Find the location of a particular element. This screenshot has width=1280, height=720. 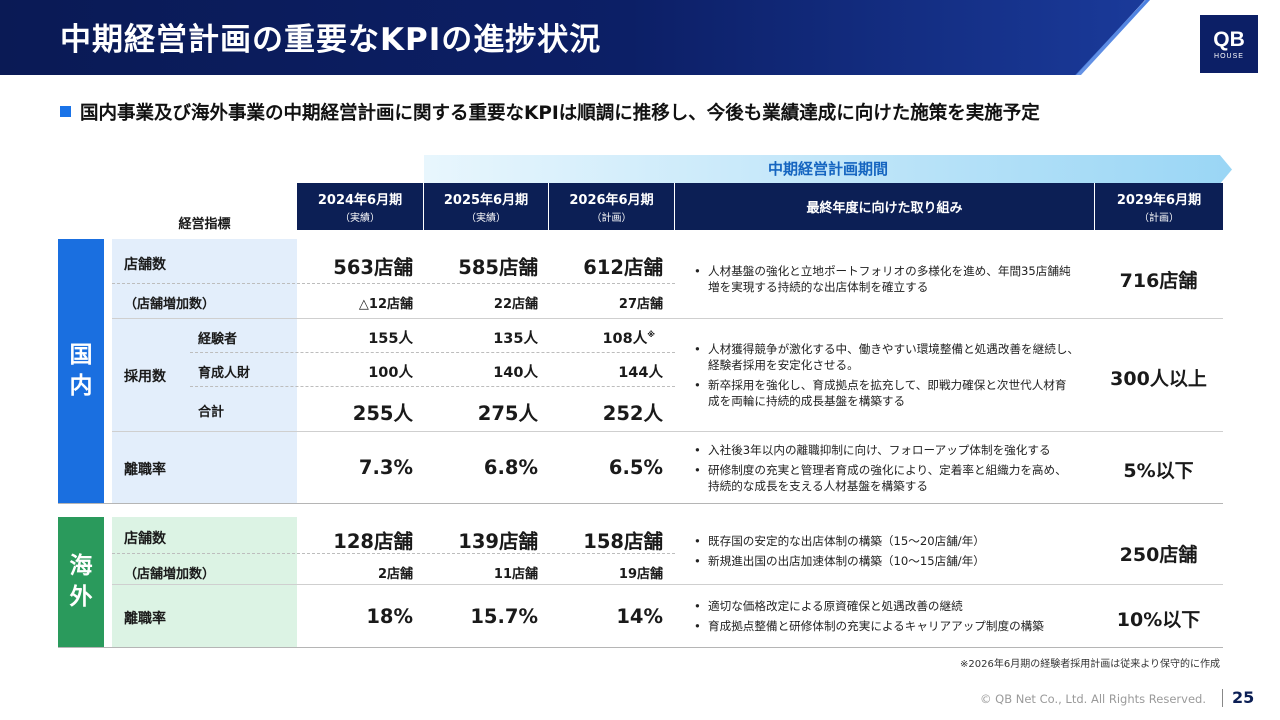

row-label-overseas-store-increase: （店舗増加数） is located at coordinates (170, 574).